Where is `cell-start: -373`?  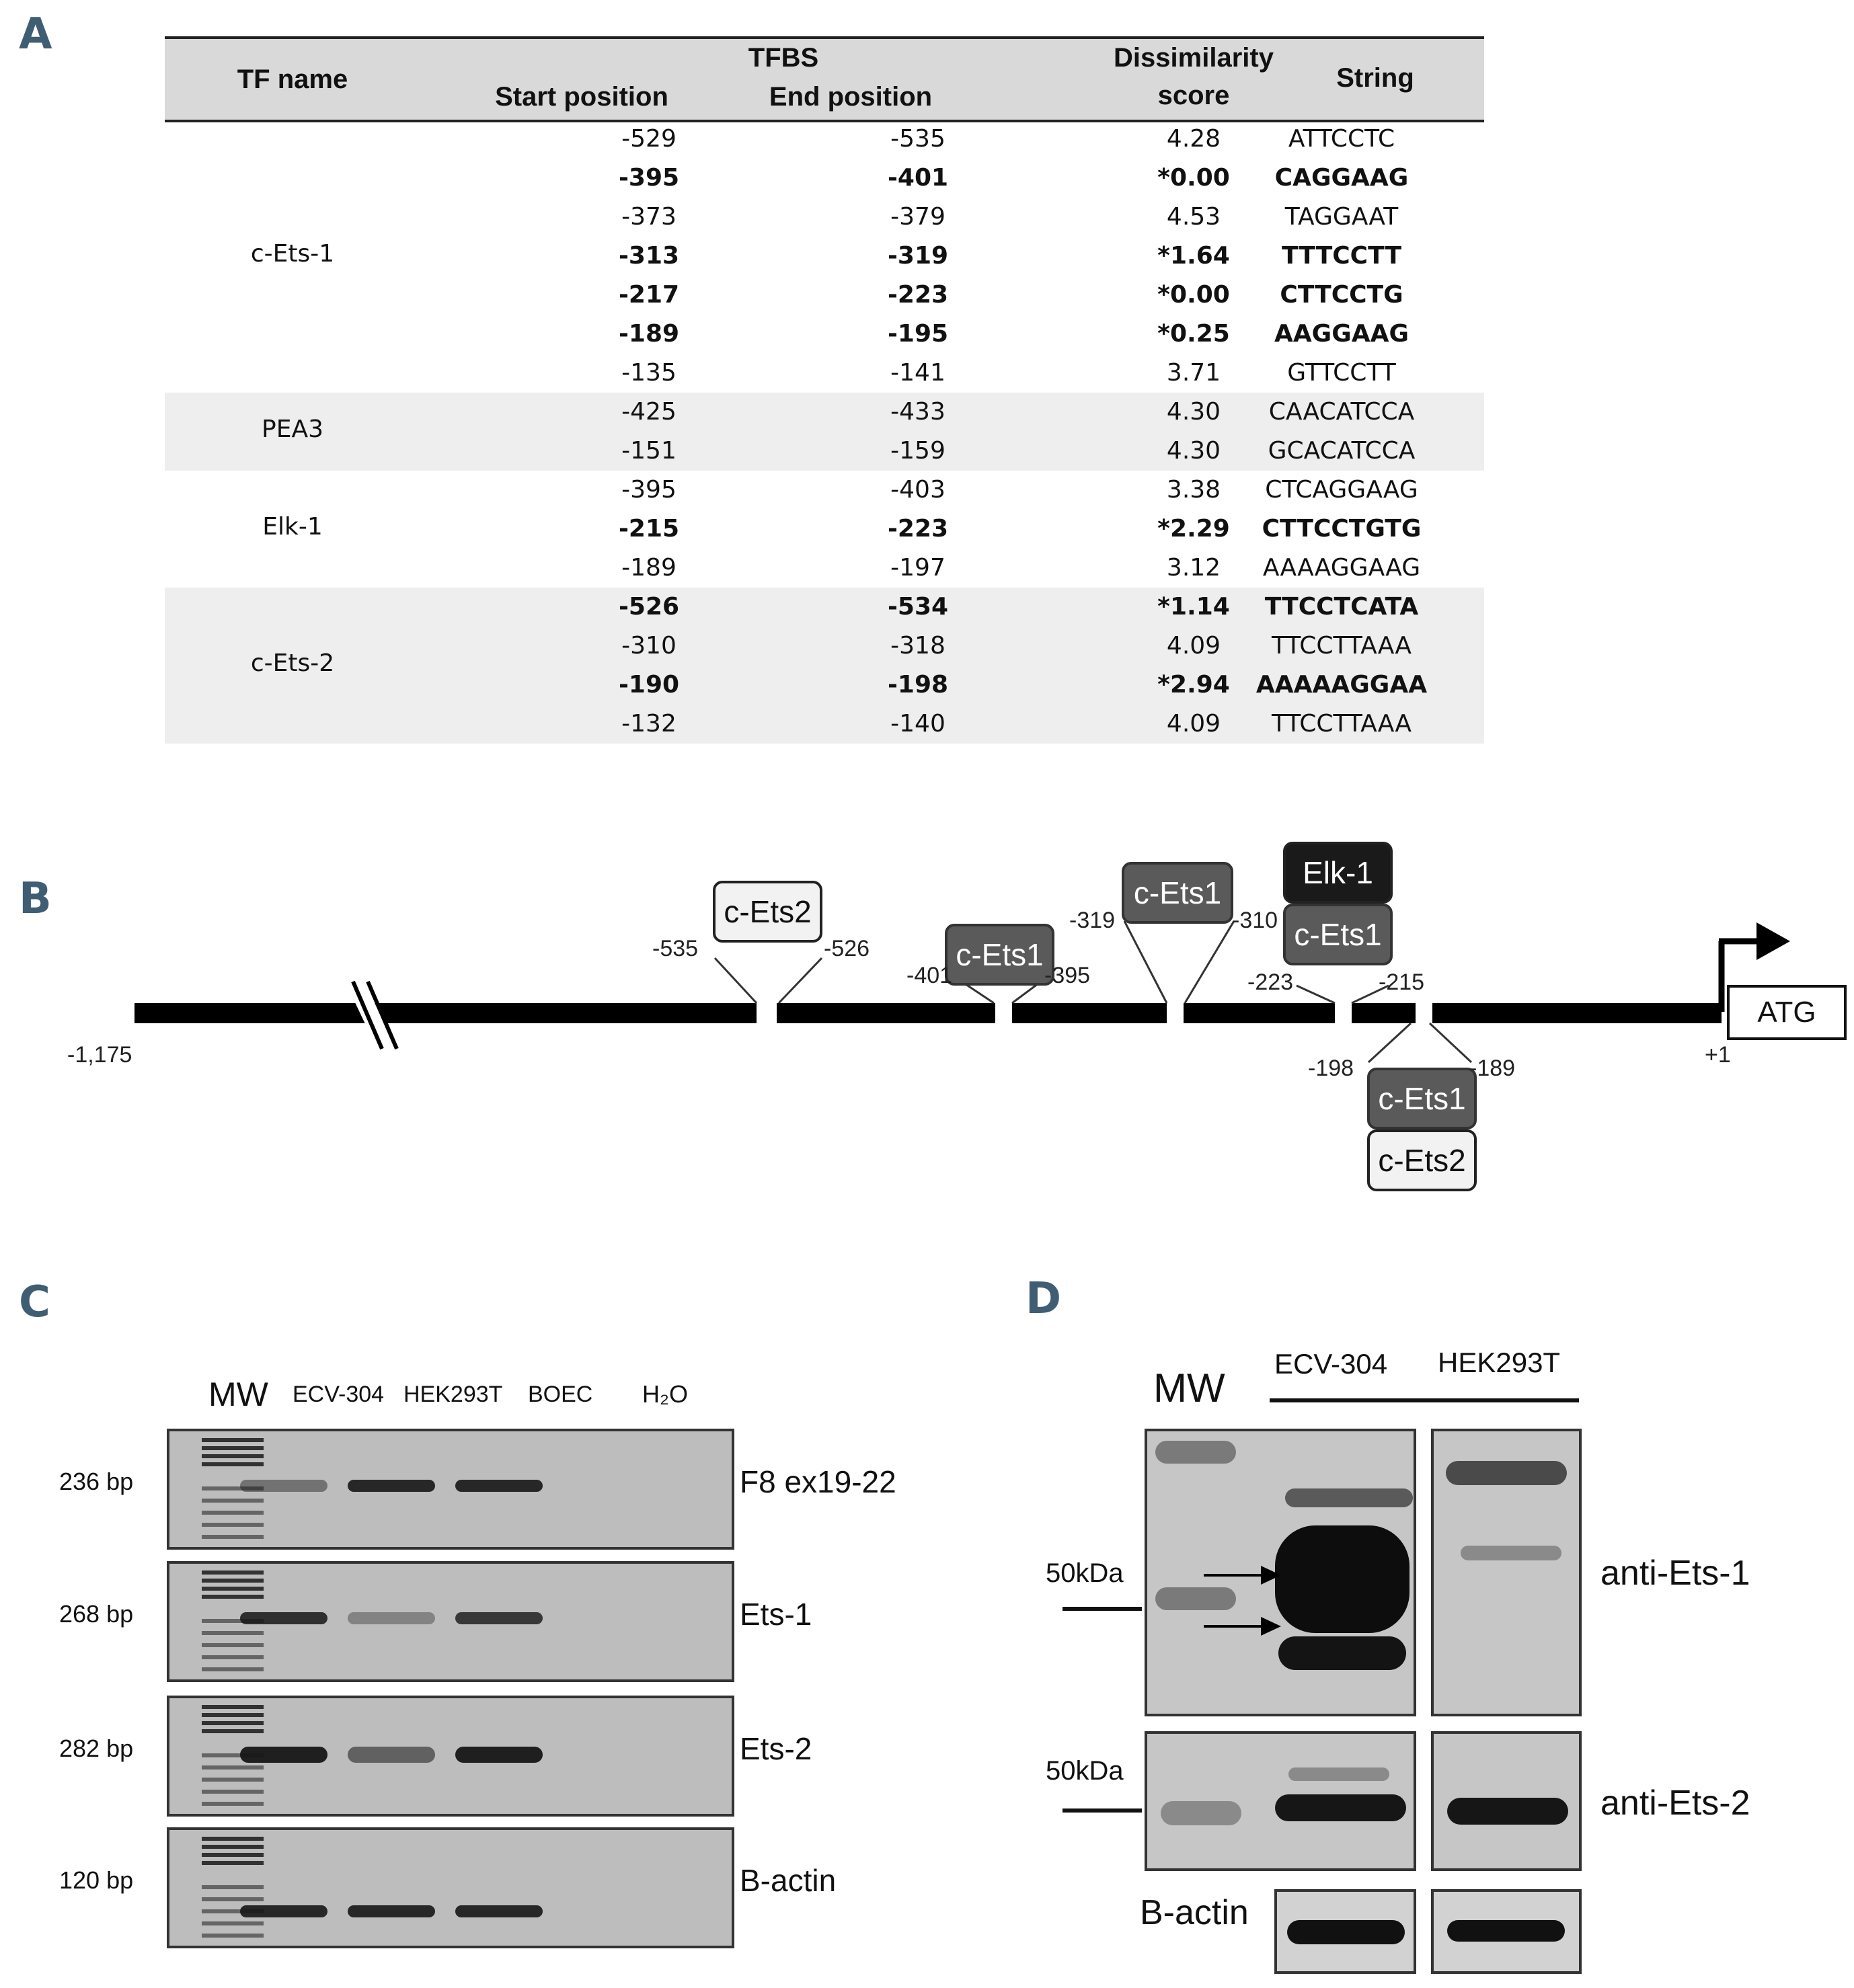
cell-start: -373 is located at coordinates (649, 217).